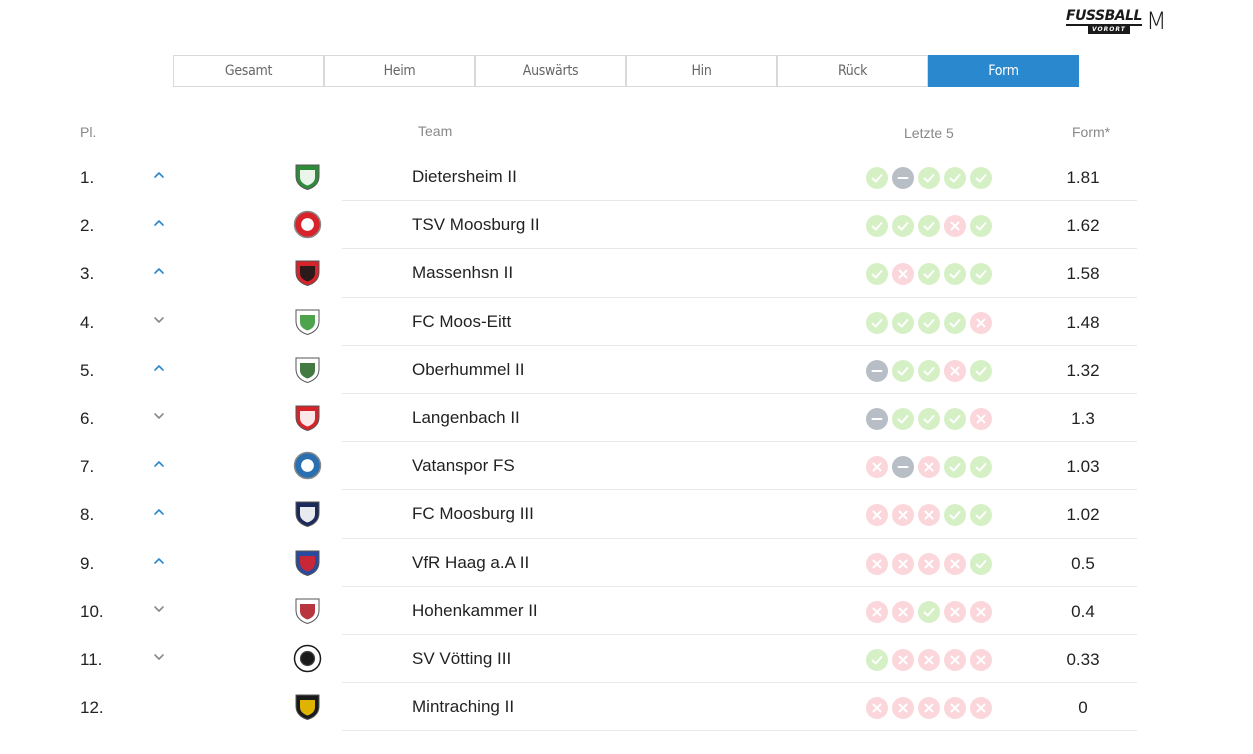 The width and height of the screenshot is (1253, 754). What do you see at coordinates (1104, 17) in the screenshot?
I see `logo-main-text: FUSSBALL` at bounding box center [1104, 17].